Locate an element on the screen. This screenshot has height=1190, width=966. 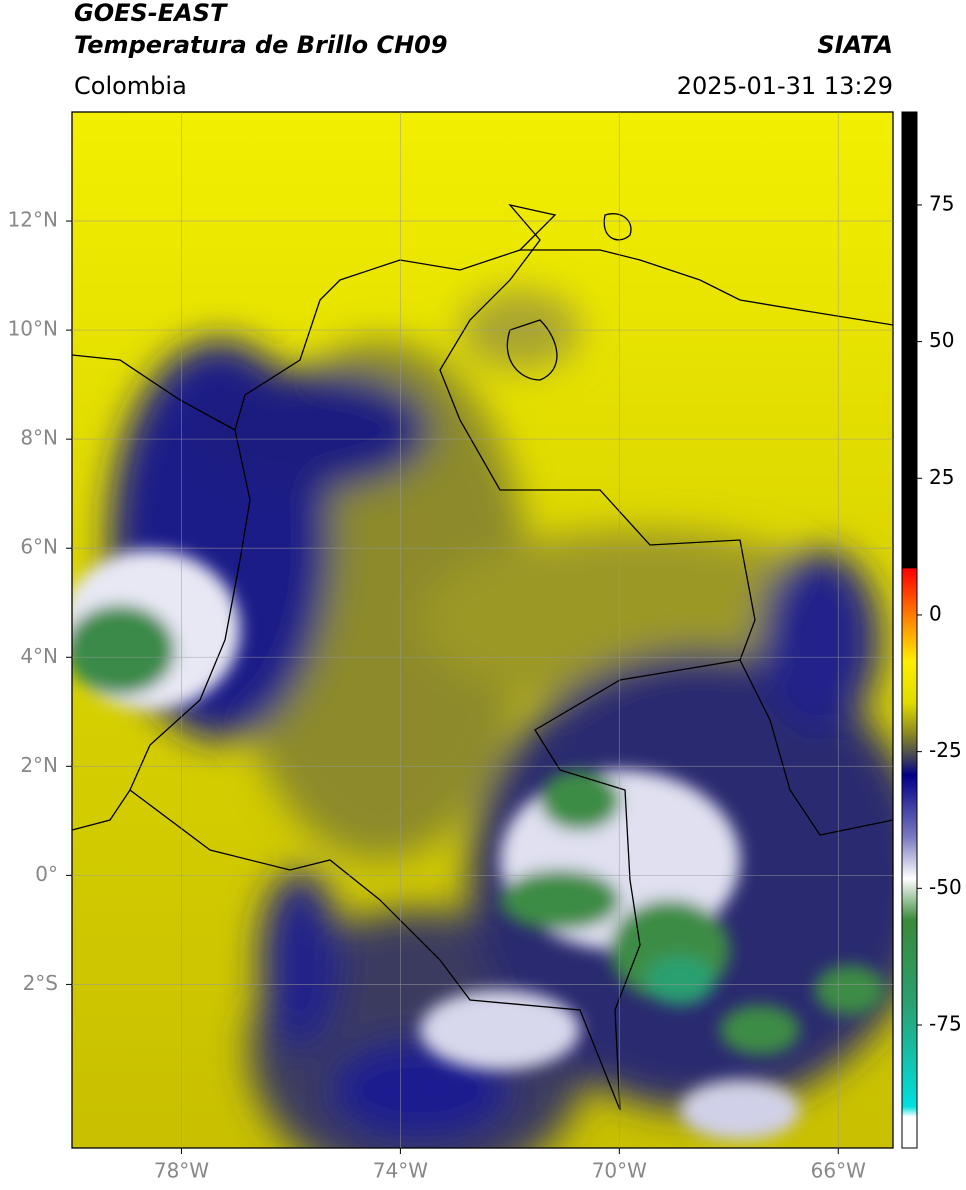
title: GOES-EAST is located at coordinates (151, 13).